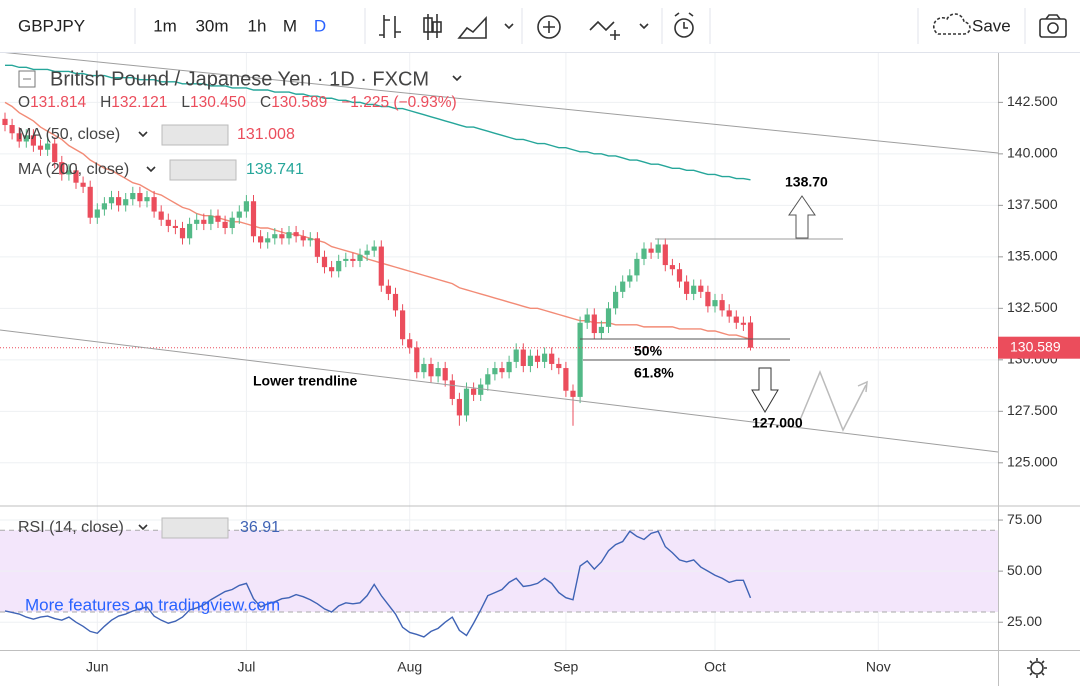 The image size is (1080, 686). I want to click on interval: M, so click(290, 25).